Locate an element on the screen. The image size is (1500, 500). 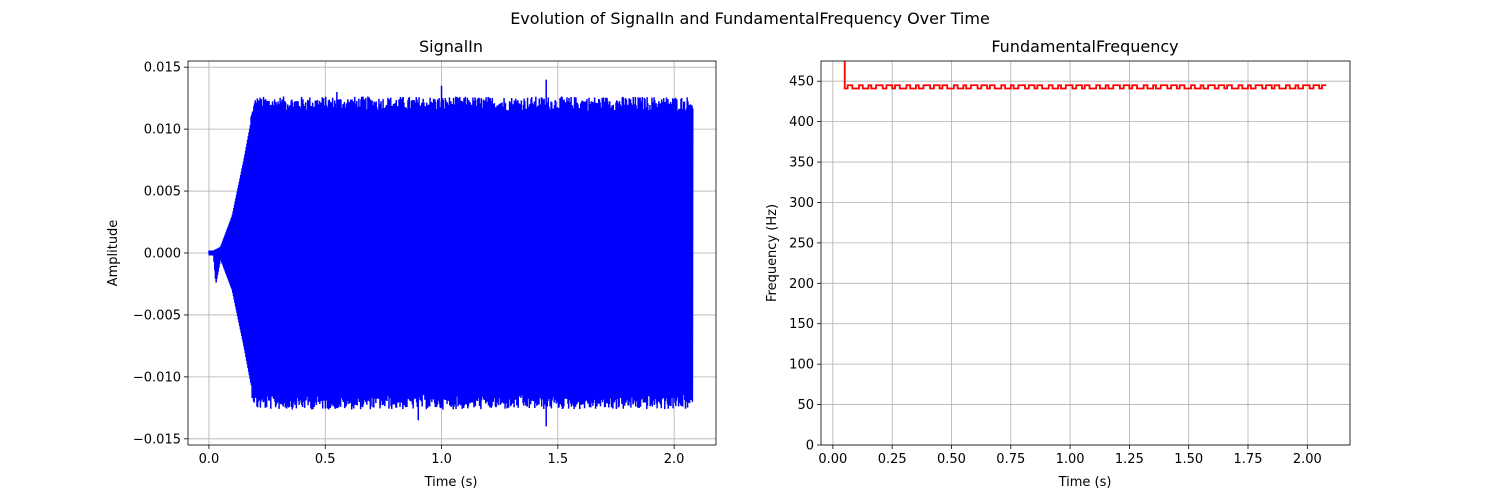
fundamentalfrequency-xtick-label: 2.00 is located at coordinates (1307, 459).